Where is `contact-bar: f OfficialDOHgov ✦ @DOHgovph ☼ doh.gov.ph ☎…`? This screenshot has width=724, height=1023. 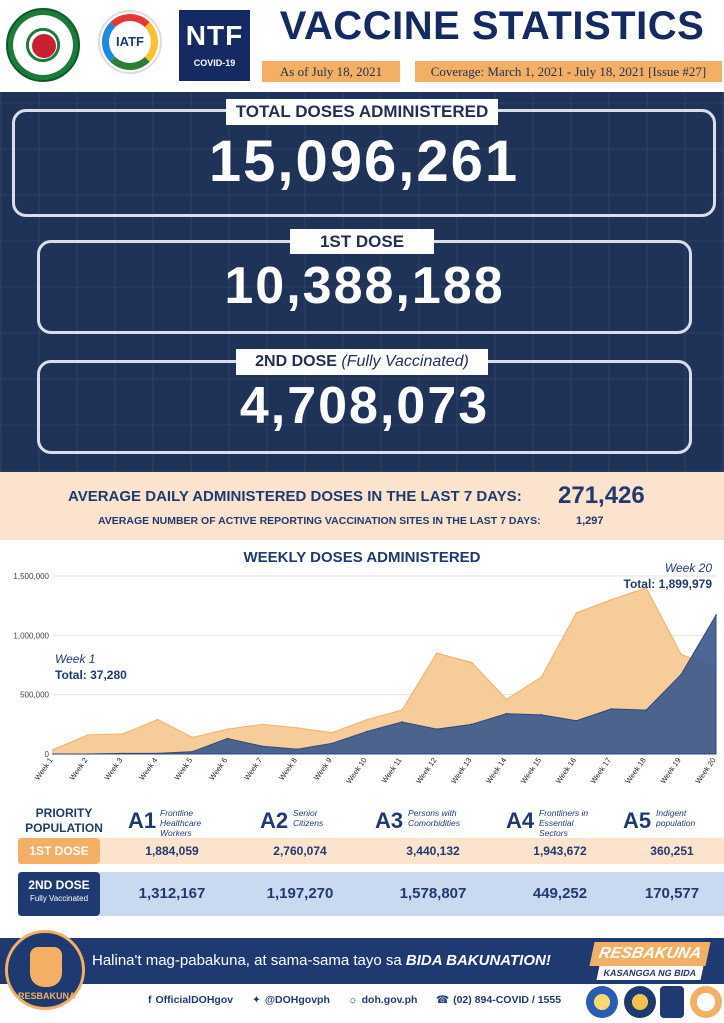 contact-bar: f OfficialDOHgov ✦ @DOHgovph ☼ doh.gov.ph ☎… is located at coordinates (362, 1002).